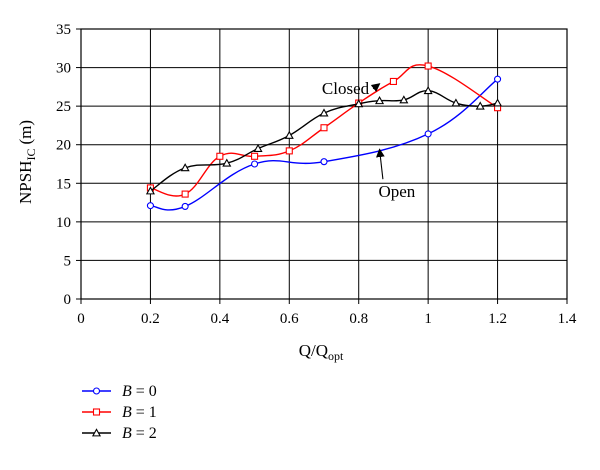  Describe the element at coordinates (327, 313) in the screenshot. I see `x-tick-labels: 0 0.2 0.4 0.6 0.8 1 1.2 1.4` at that location.